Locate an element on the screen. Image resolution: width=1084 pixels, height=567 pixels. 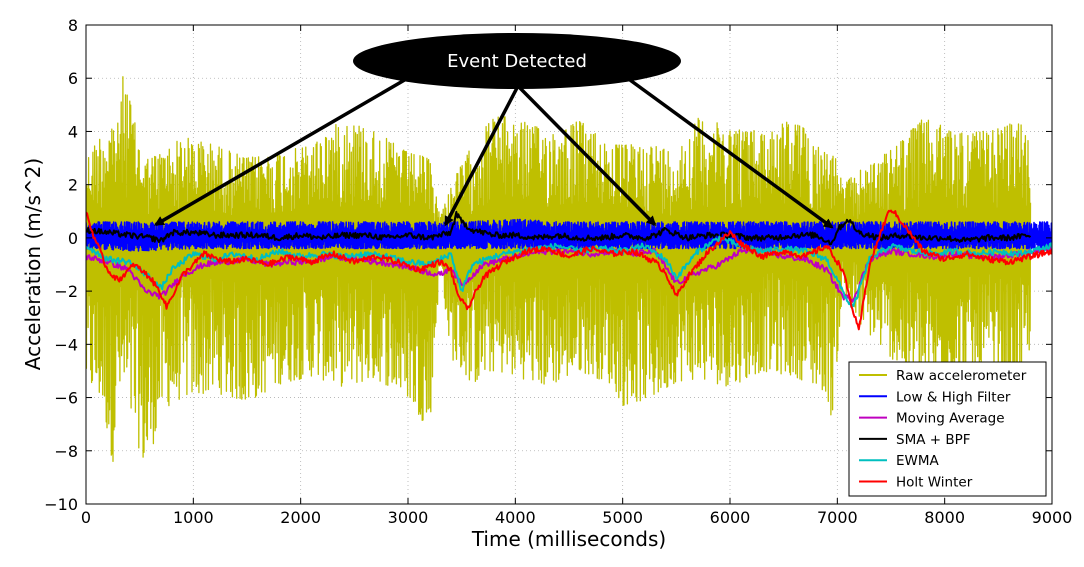
legend-label: Moving Average is located at coordinates (950, 419).